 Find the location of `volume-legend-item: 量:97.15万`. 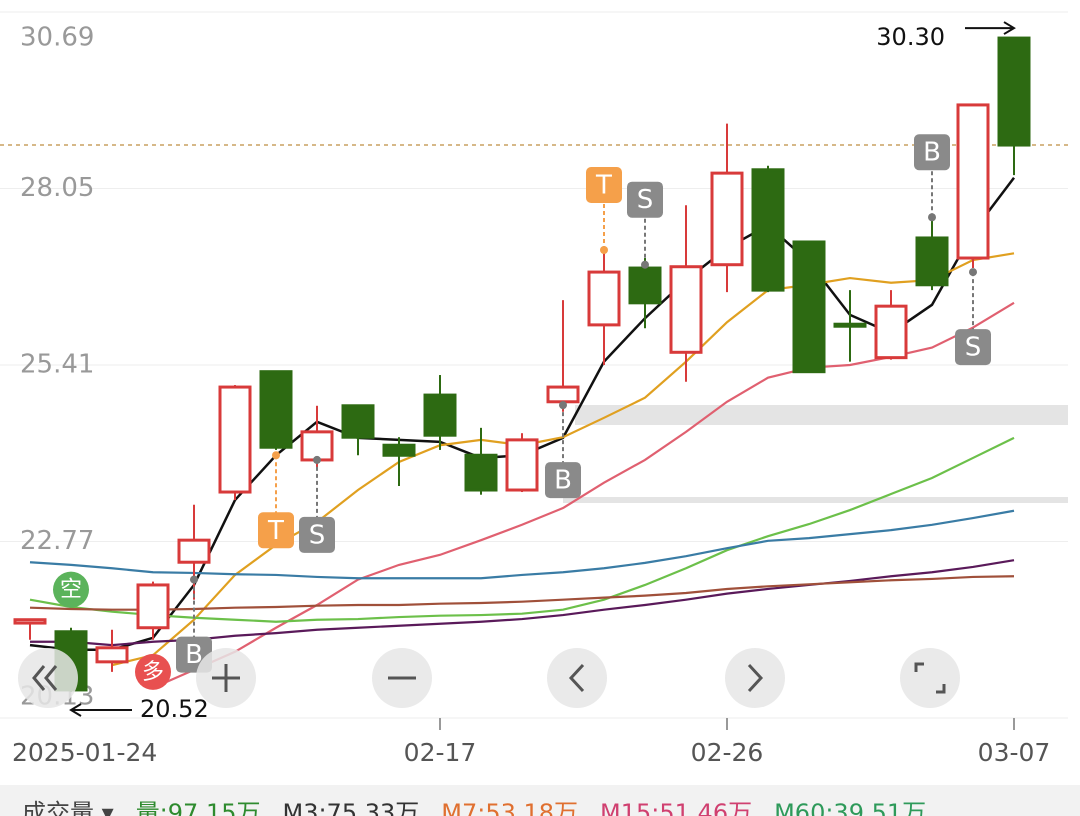

volume-legend-item: 量:97.15万 is located at coordinates (198, 807).